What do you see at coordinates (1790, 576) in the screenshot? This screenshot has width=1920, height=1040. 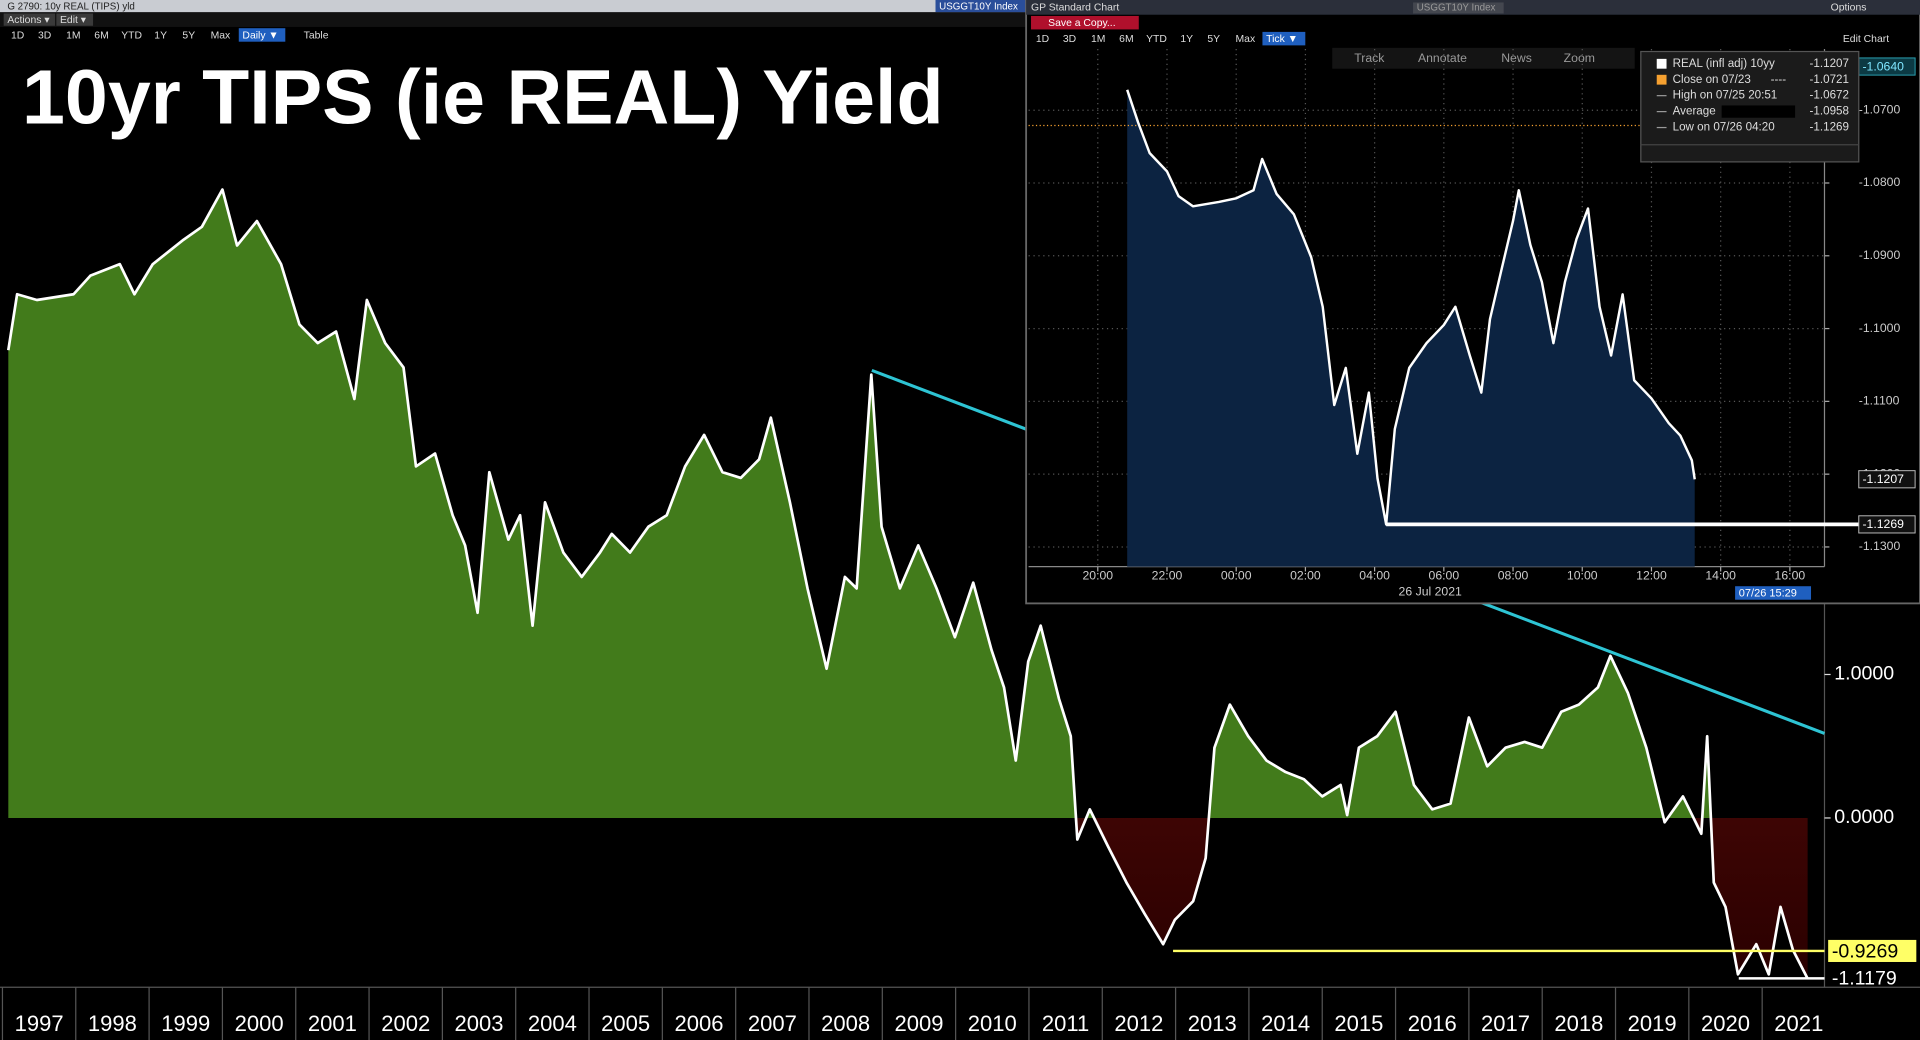 I see `x-tick-label: 16:00` at bounding box center [1790, 576].